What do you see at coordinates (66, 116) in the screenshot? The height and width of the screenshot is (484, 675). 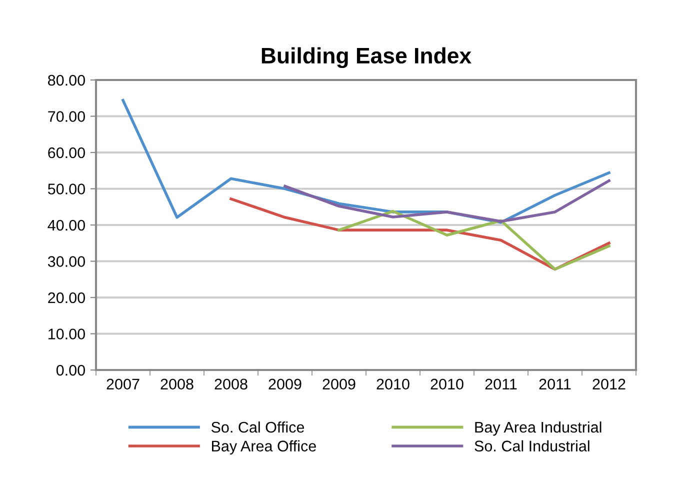 I see `y-tick-label: 70.00` at bounding box center [66, 116].